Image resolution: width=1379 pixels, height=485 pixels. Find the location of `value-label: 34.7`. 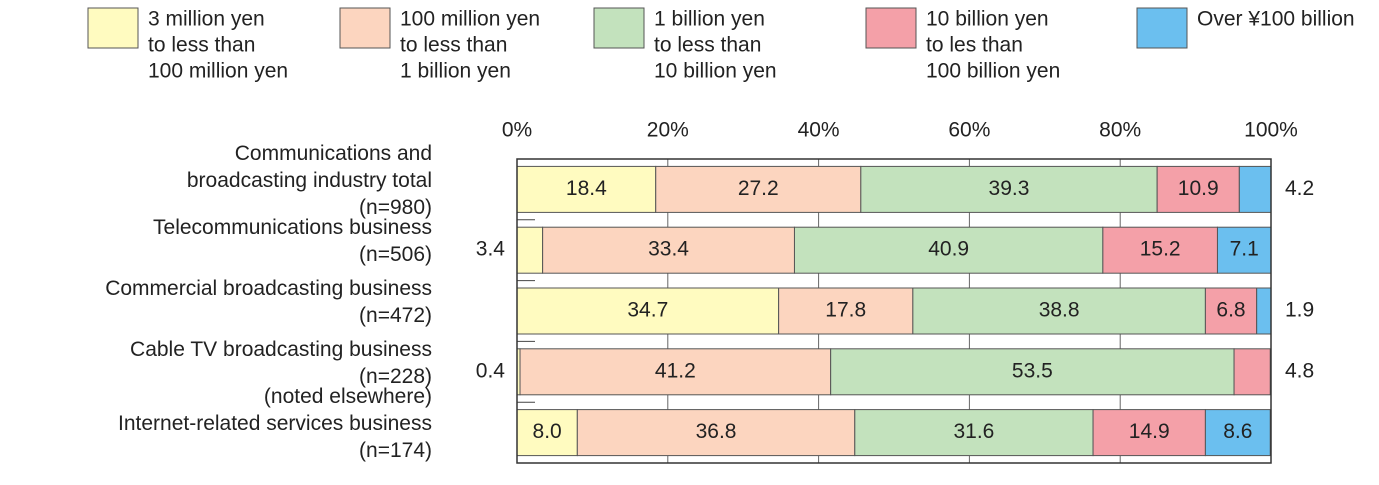

value-label: 34.7 is located at coordinates (647, 310).